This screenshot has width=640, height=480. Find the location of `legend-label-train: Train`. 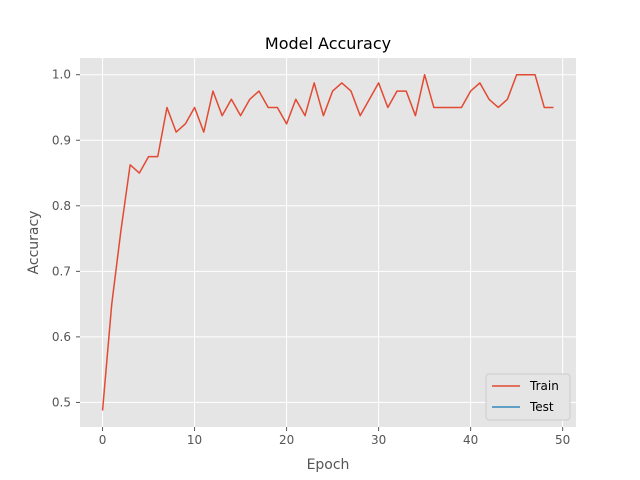

legend-label-train: Train is located at coordinates (544, 386).